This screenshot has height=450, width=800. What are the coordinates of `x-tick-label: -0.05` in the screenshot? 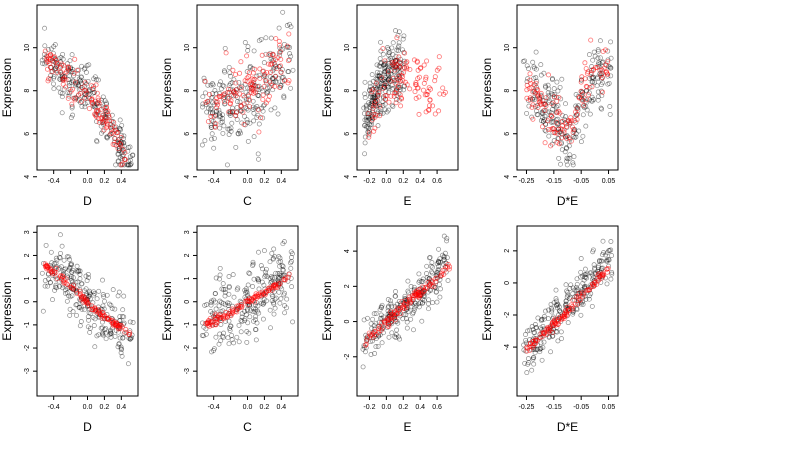 It's located at (581, 181).